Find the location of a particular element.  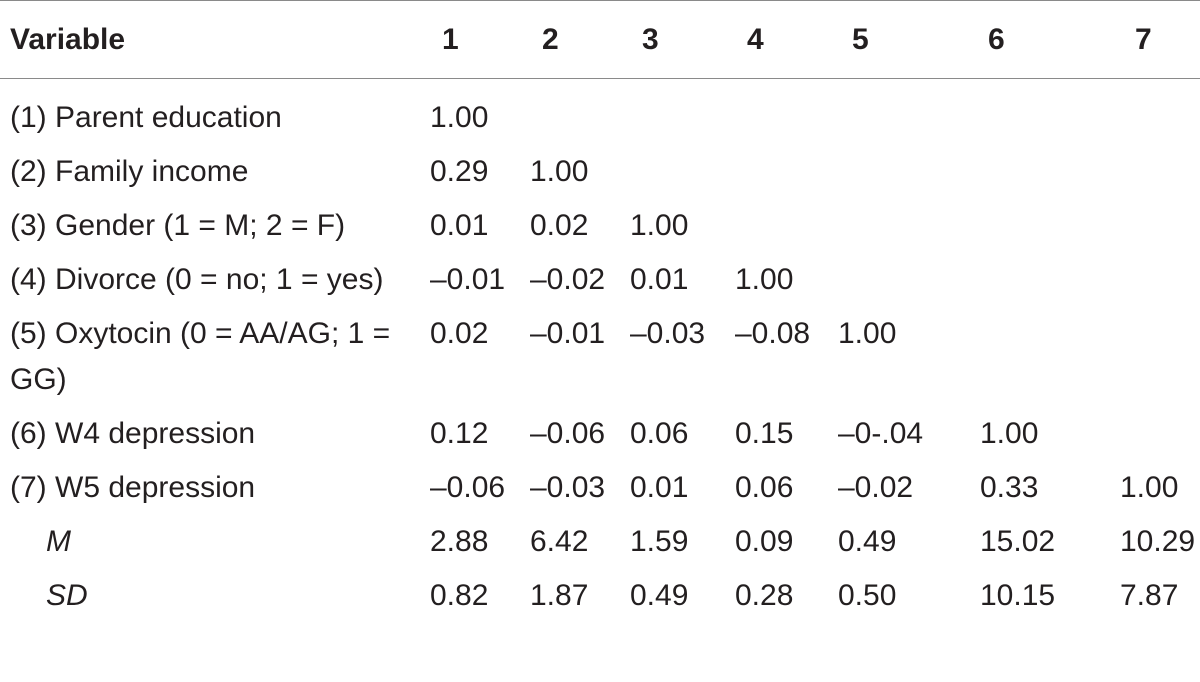

row-label: (6) W4 depression is located at coordinates (133, 433).